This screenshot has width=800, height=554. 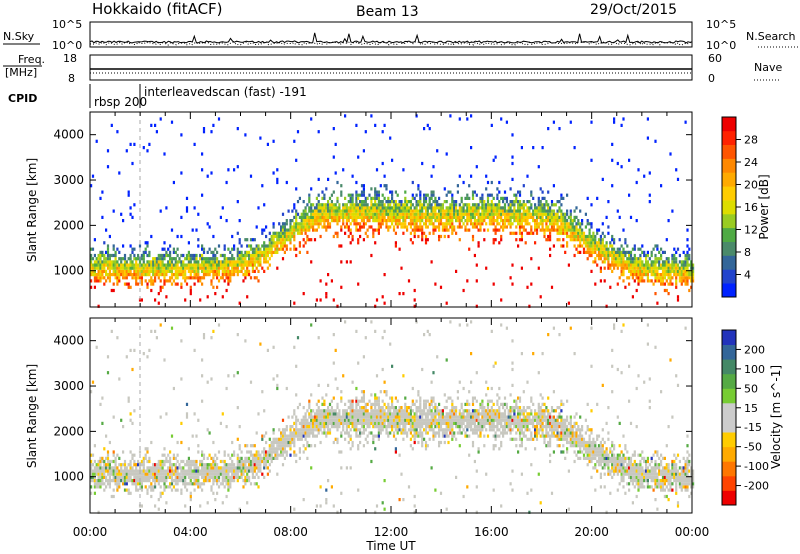 What do you see at coordinates (387, 12) in the screenshot?
I see `beam-title: Beam 13` at bounding box center [387, 12].